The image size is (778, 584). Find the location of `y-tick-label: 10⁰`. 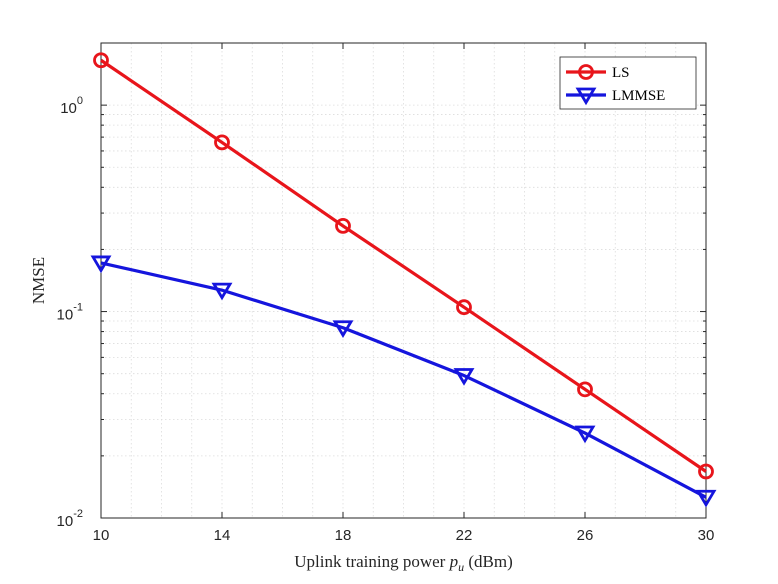

y-tick-label: 10⁰ is located at coordinates (71, 106).